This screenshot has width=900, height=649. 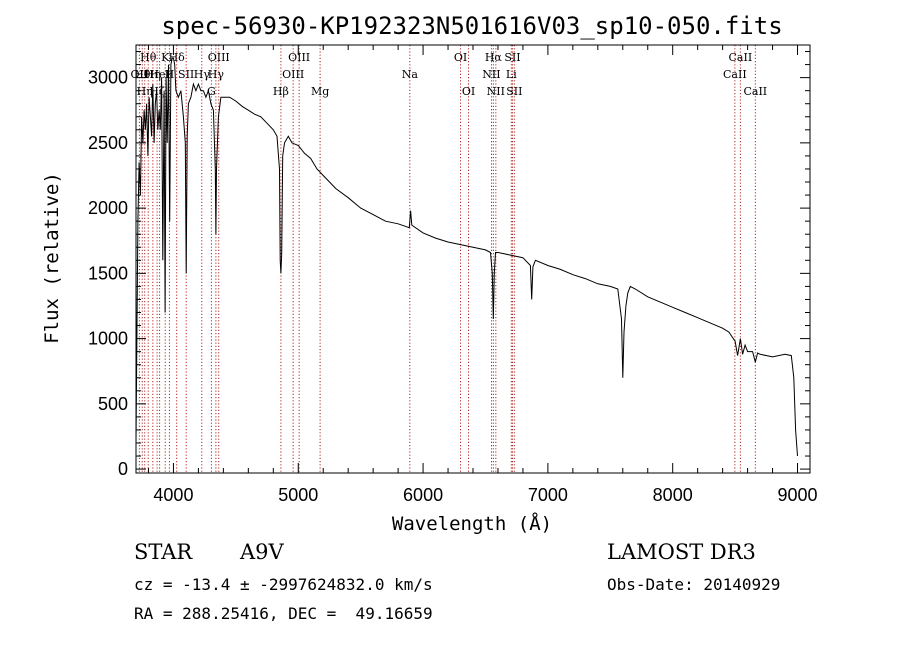 What do you see at coordinates (410, 74) in the screenshot?
I see `line-marker-label: Na` at bounding box center [410, 74].